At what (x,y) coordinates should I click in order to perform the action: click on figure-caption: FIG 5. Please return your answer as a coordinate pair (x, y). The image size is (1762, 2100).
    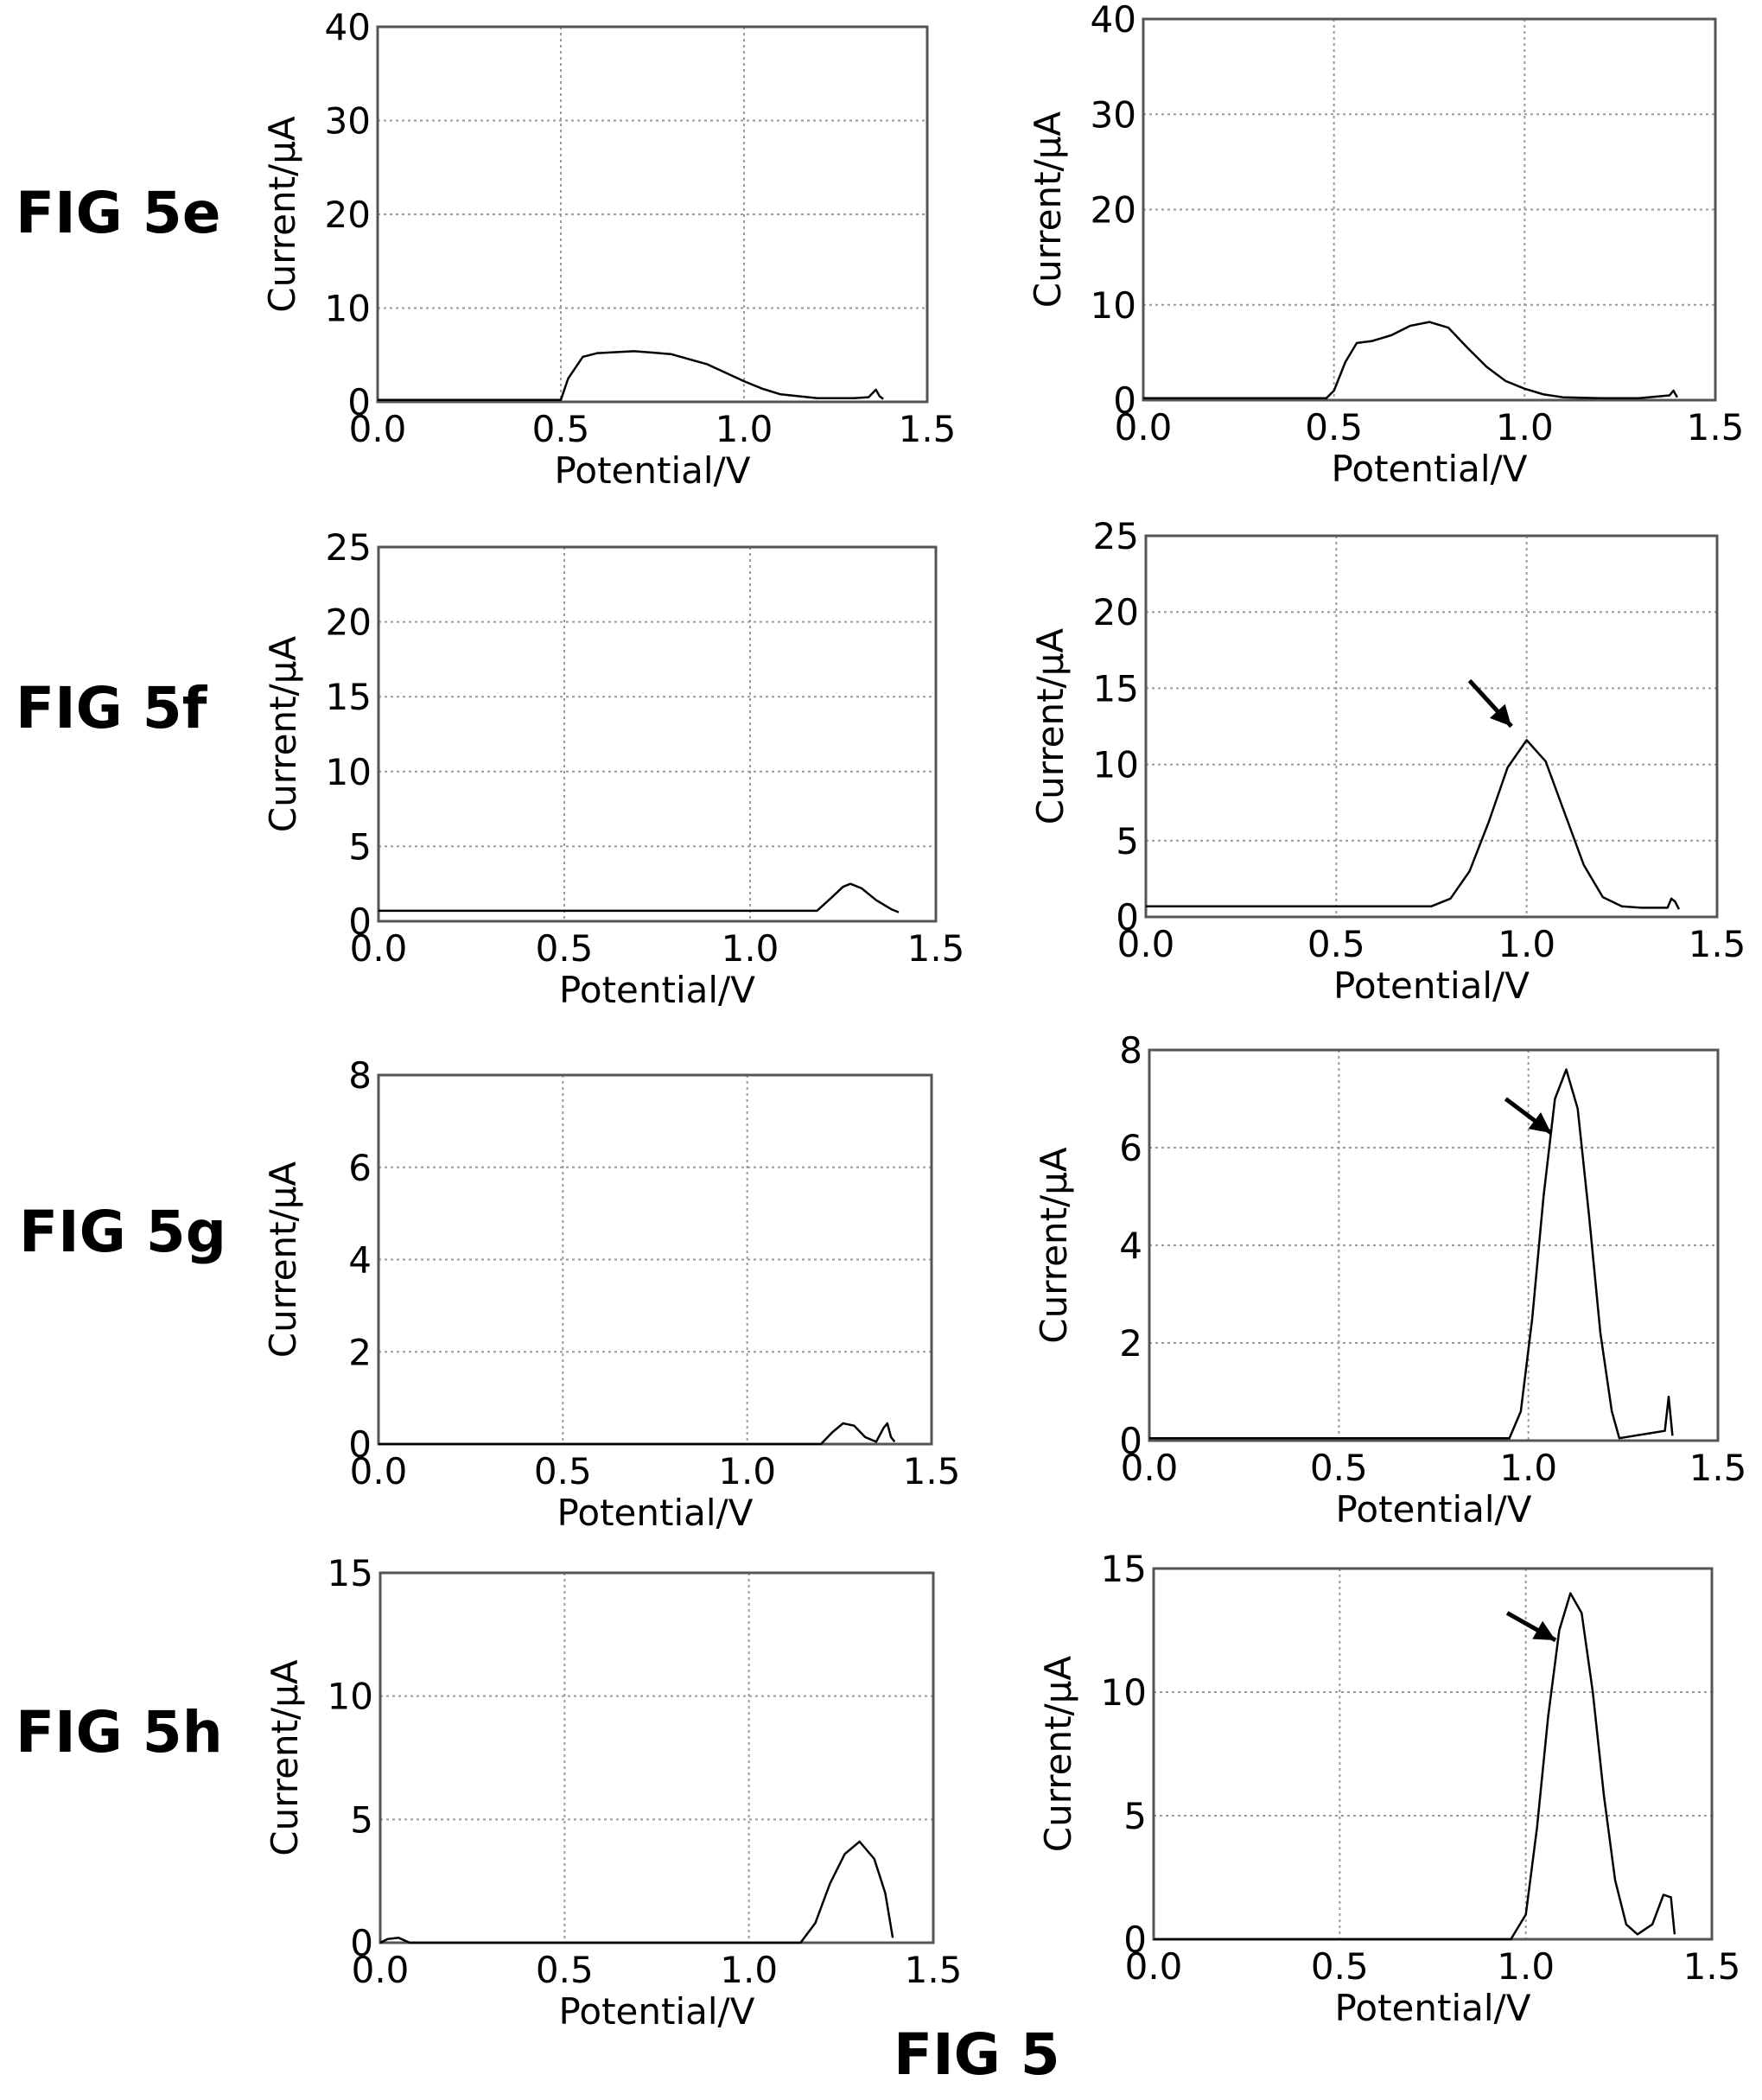
    Looking at the image, I should click on (977, 2054).